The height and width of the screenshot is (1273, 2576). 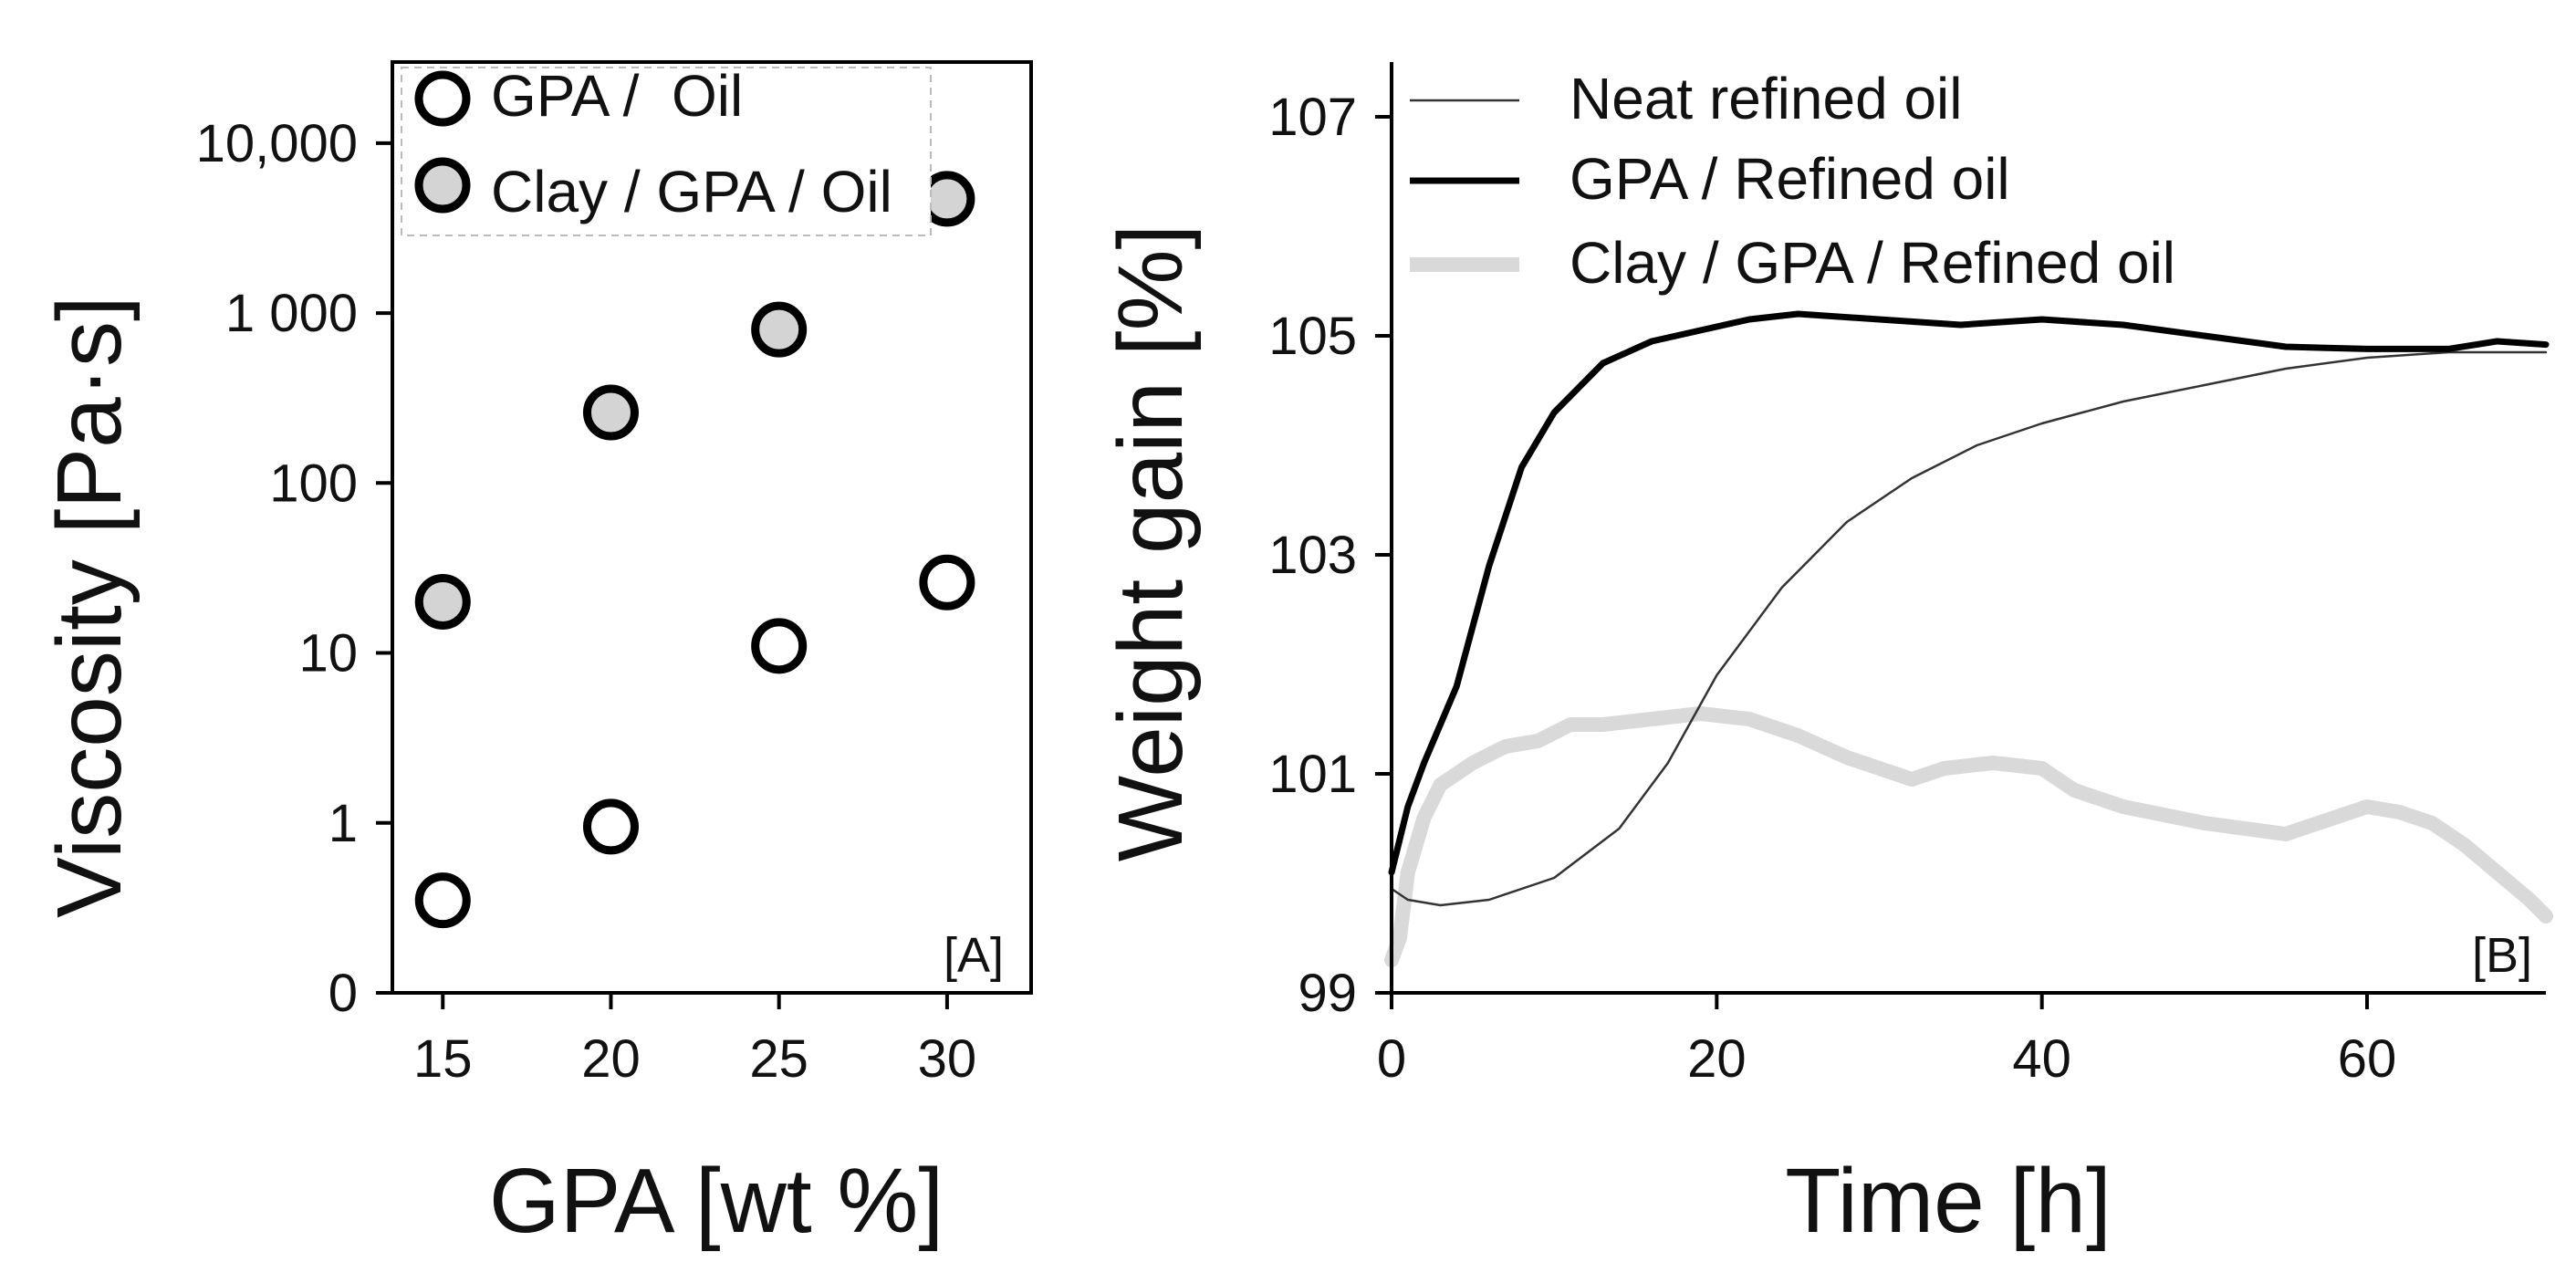 I want to click on panel-a-points, so click(x=694, y=550).